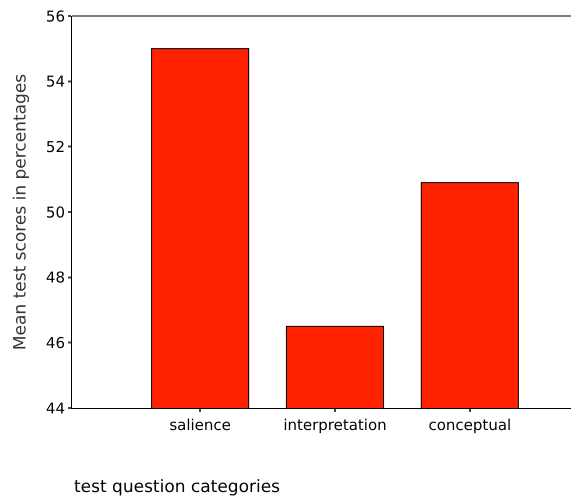 This screenshot has width=579, height=498. I want to click on y-tick-label: 50, so click(55, 212).